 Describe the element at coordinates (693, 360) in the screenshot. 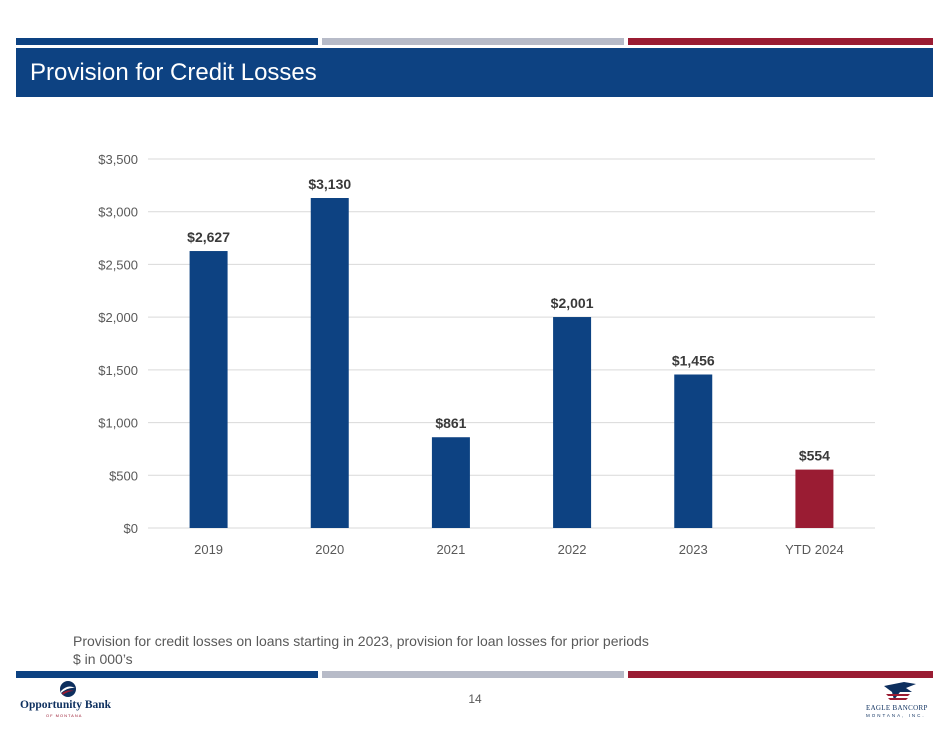

I see `data-label: $1,456` at that location.